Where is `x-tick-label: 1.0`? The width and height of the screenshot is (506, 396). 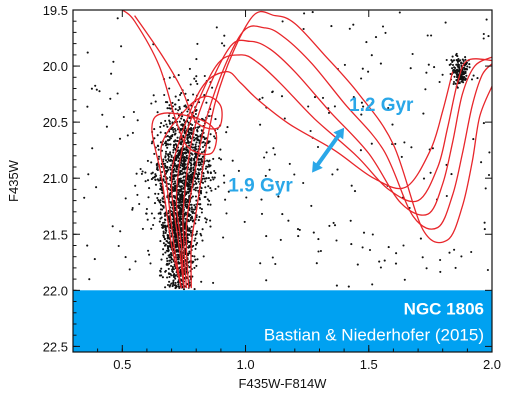 x-tick-label: 1.0 is located at coordinates (245, 364).